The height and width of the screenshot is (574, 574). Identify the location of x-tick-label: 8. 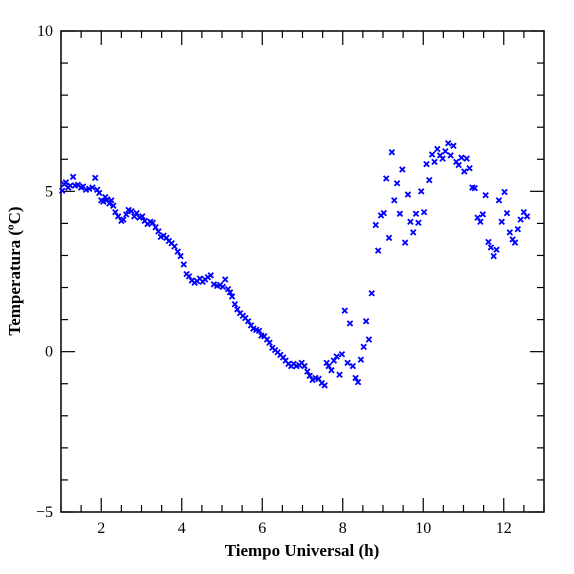
(343, 528).